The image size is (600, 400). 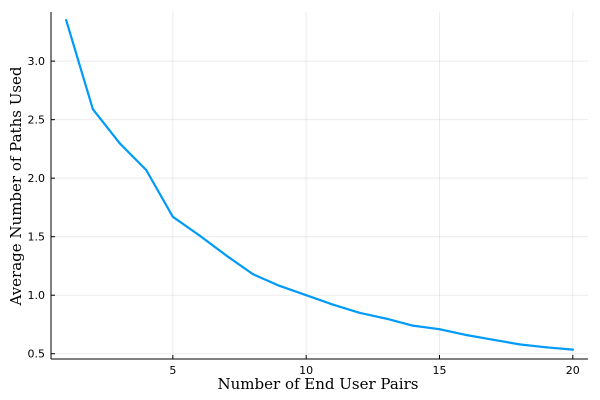 I want to click on y-tick-label: 2.5, so click(x=37, y=120).